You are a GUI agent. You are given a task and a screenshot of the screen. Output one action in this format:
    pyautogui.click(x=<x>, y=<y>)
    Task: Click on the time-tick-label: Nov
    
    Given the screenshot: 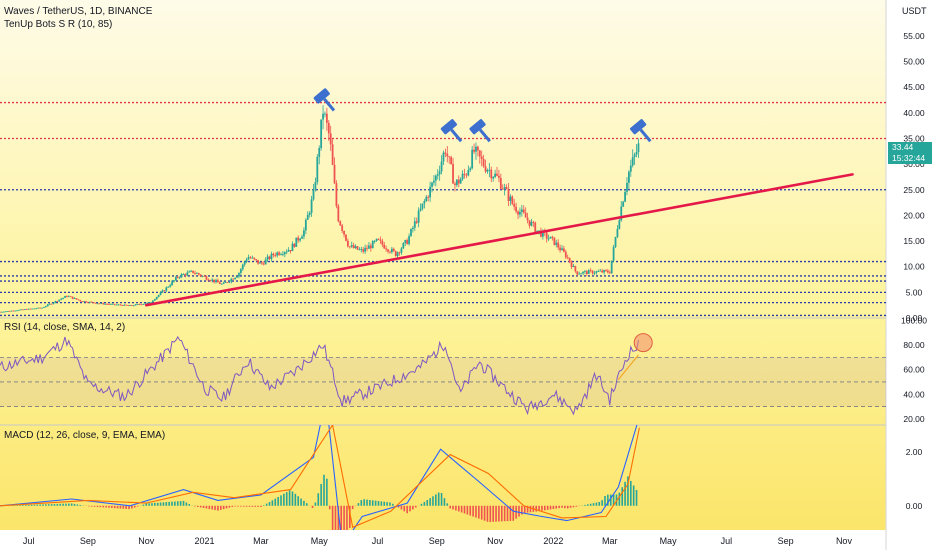 What is the action you would take?
    pyautogui.click(x=844, y=541)
    